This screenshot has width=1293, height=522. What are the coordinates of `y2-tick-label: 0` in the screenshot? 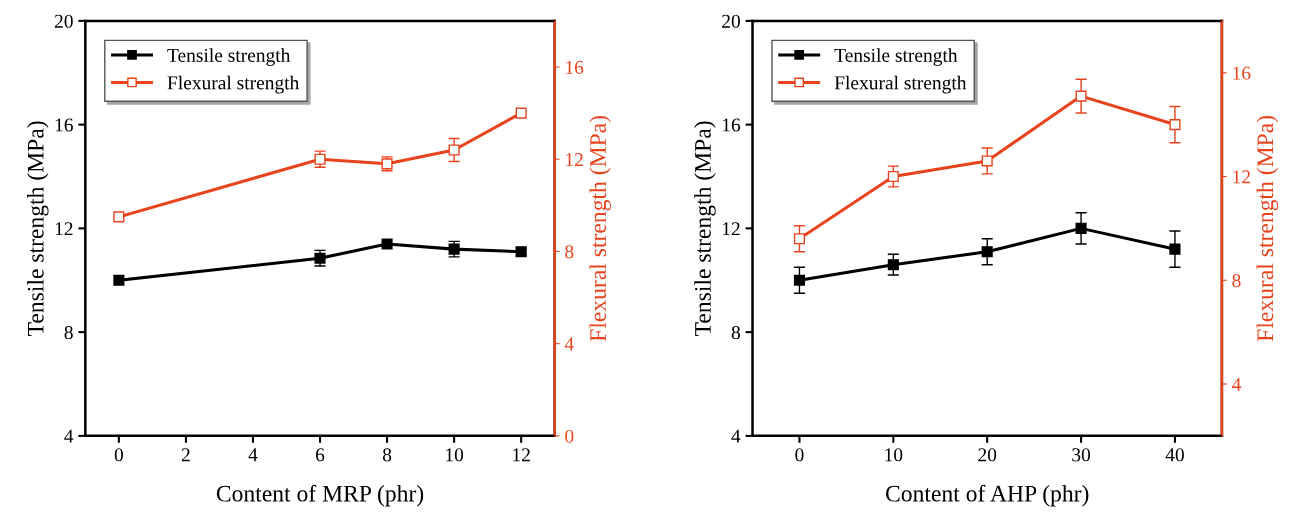 It's located at (569, 436).